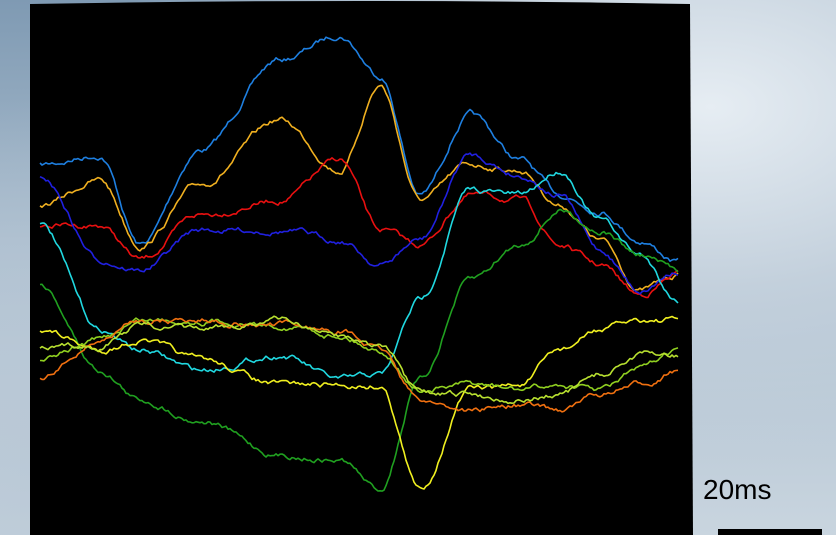 The image size is (836, 535). I want to click on scale-bar, so click(770, 532).